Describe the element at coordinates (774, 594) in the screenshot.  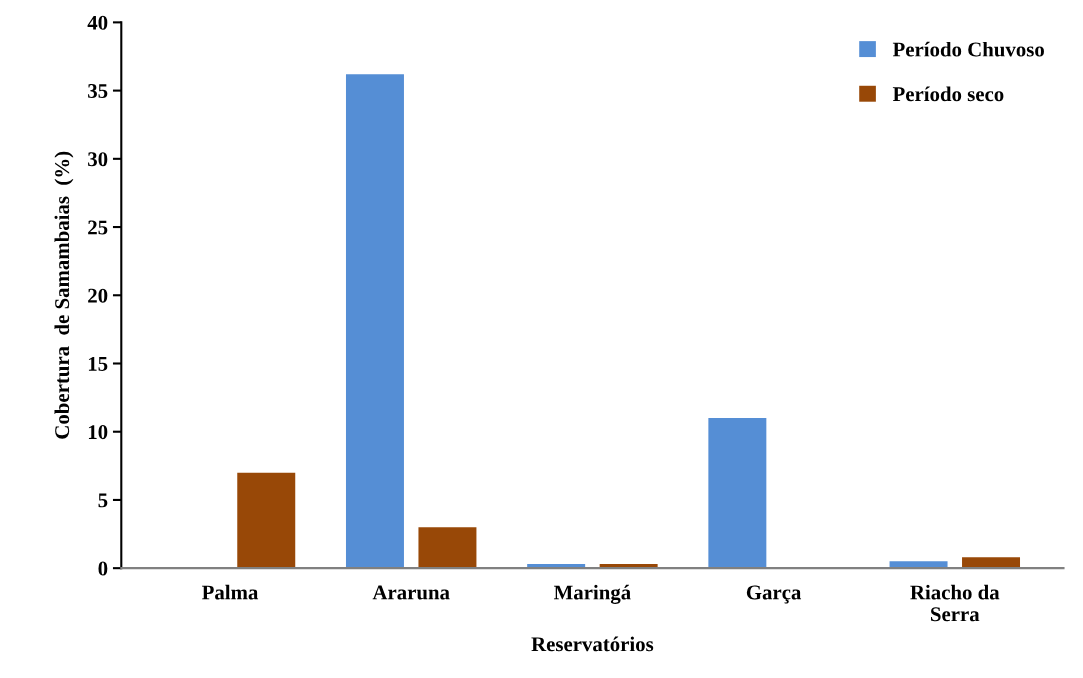
I see `x-tick-label: Garça` at that location.